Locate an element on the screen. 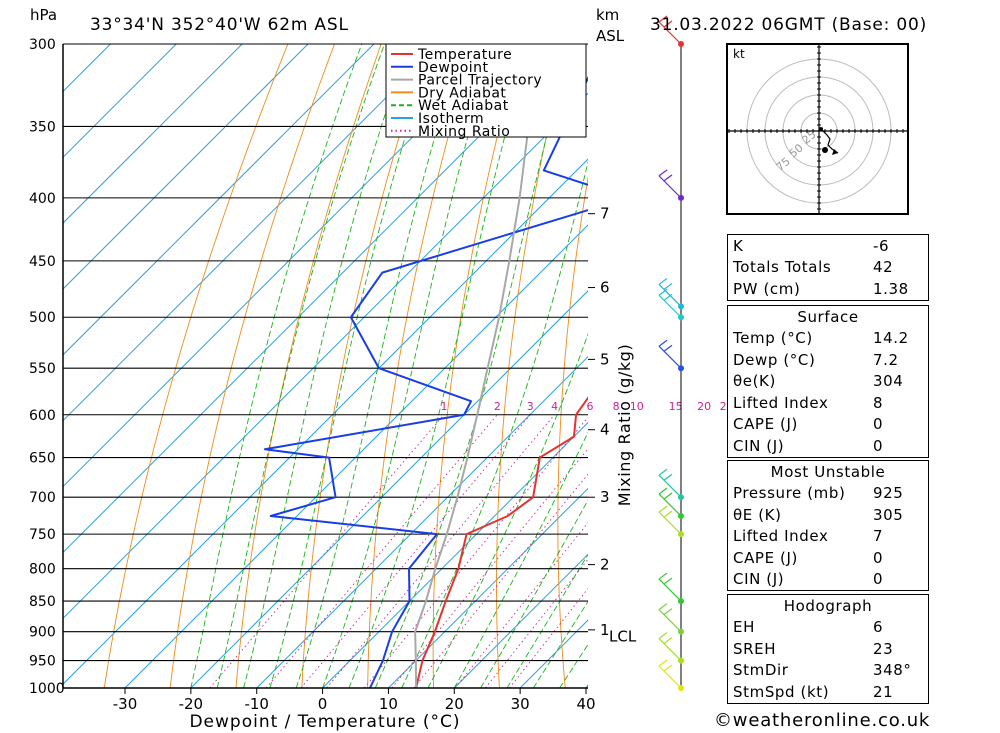 Image resolution: width=1000 pixels, height=733 pixels. location-title: 33°34'N 352°40'W 62m ASL is located at coordinates (219, 25).